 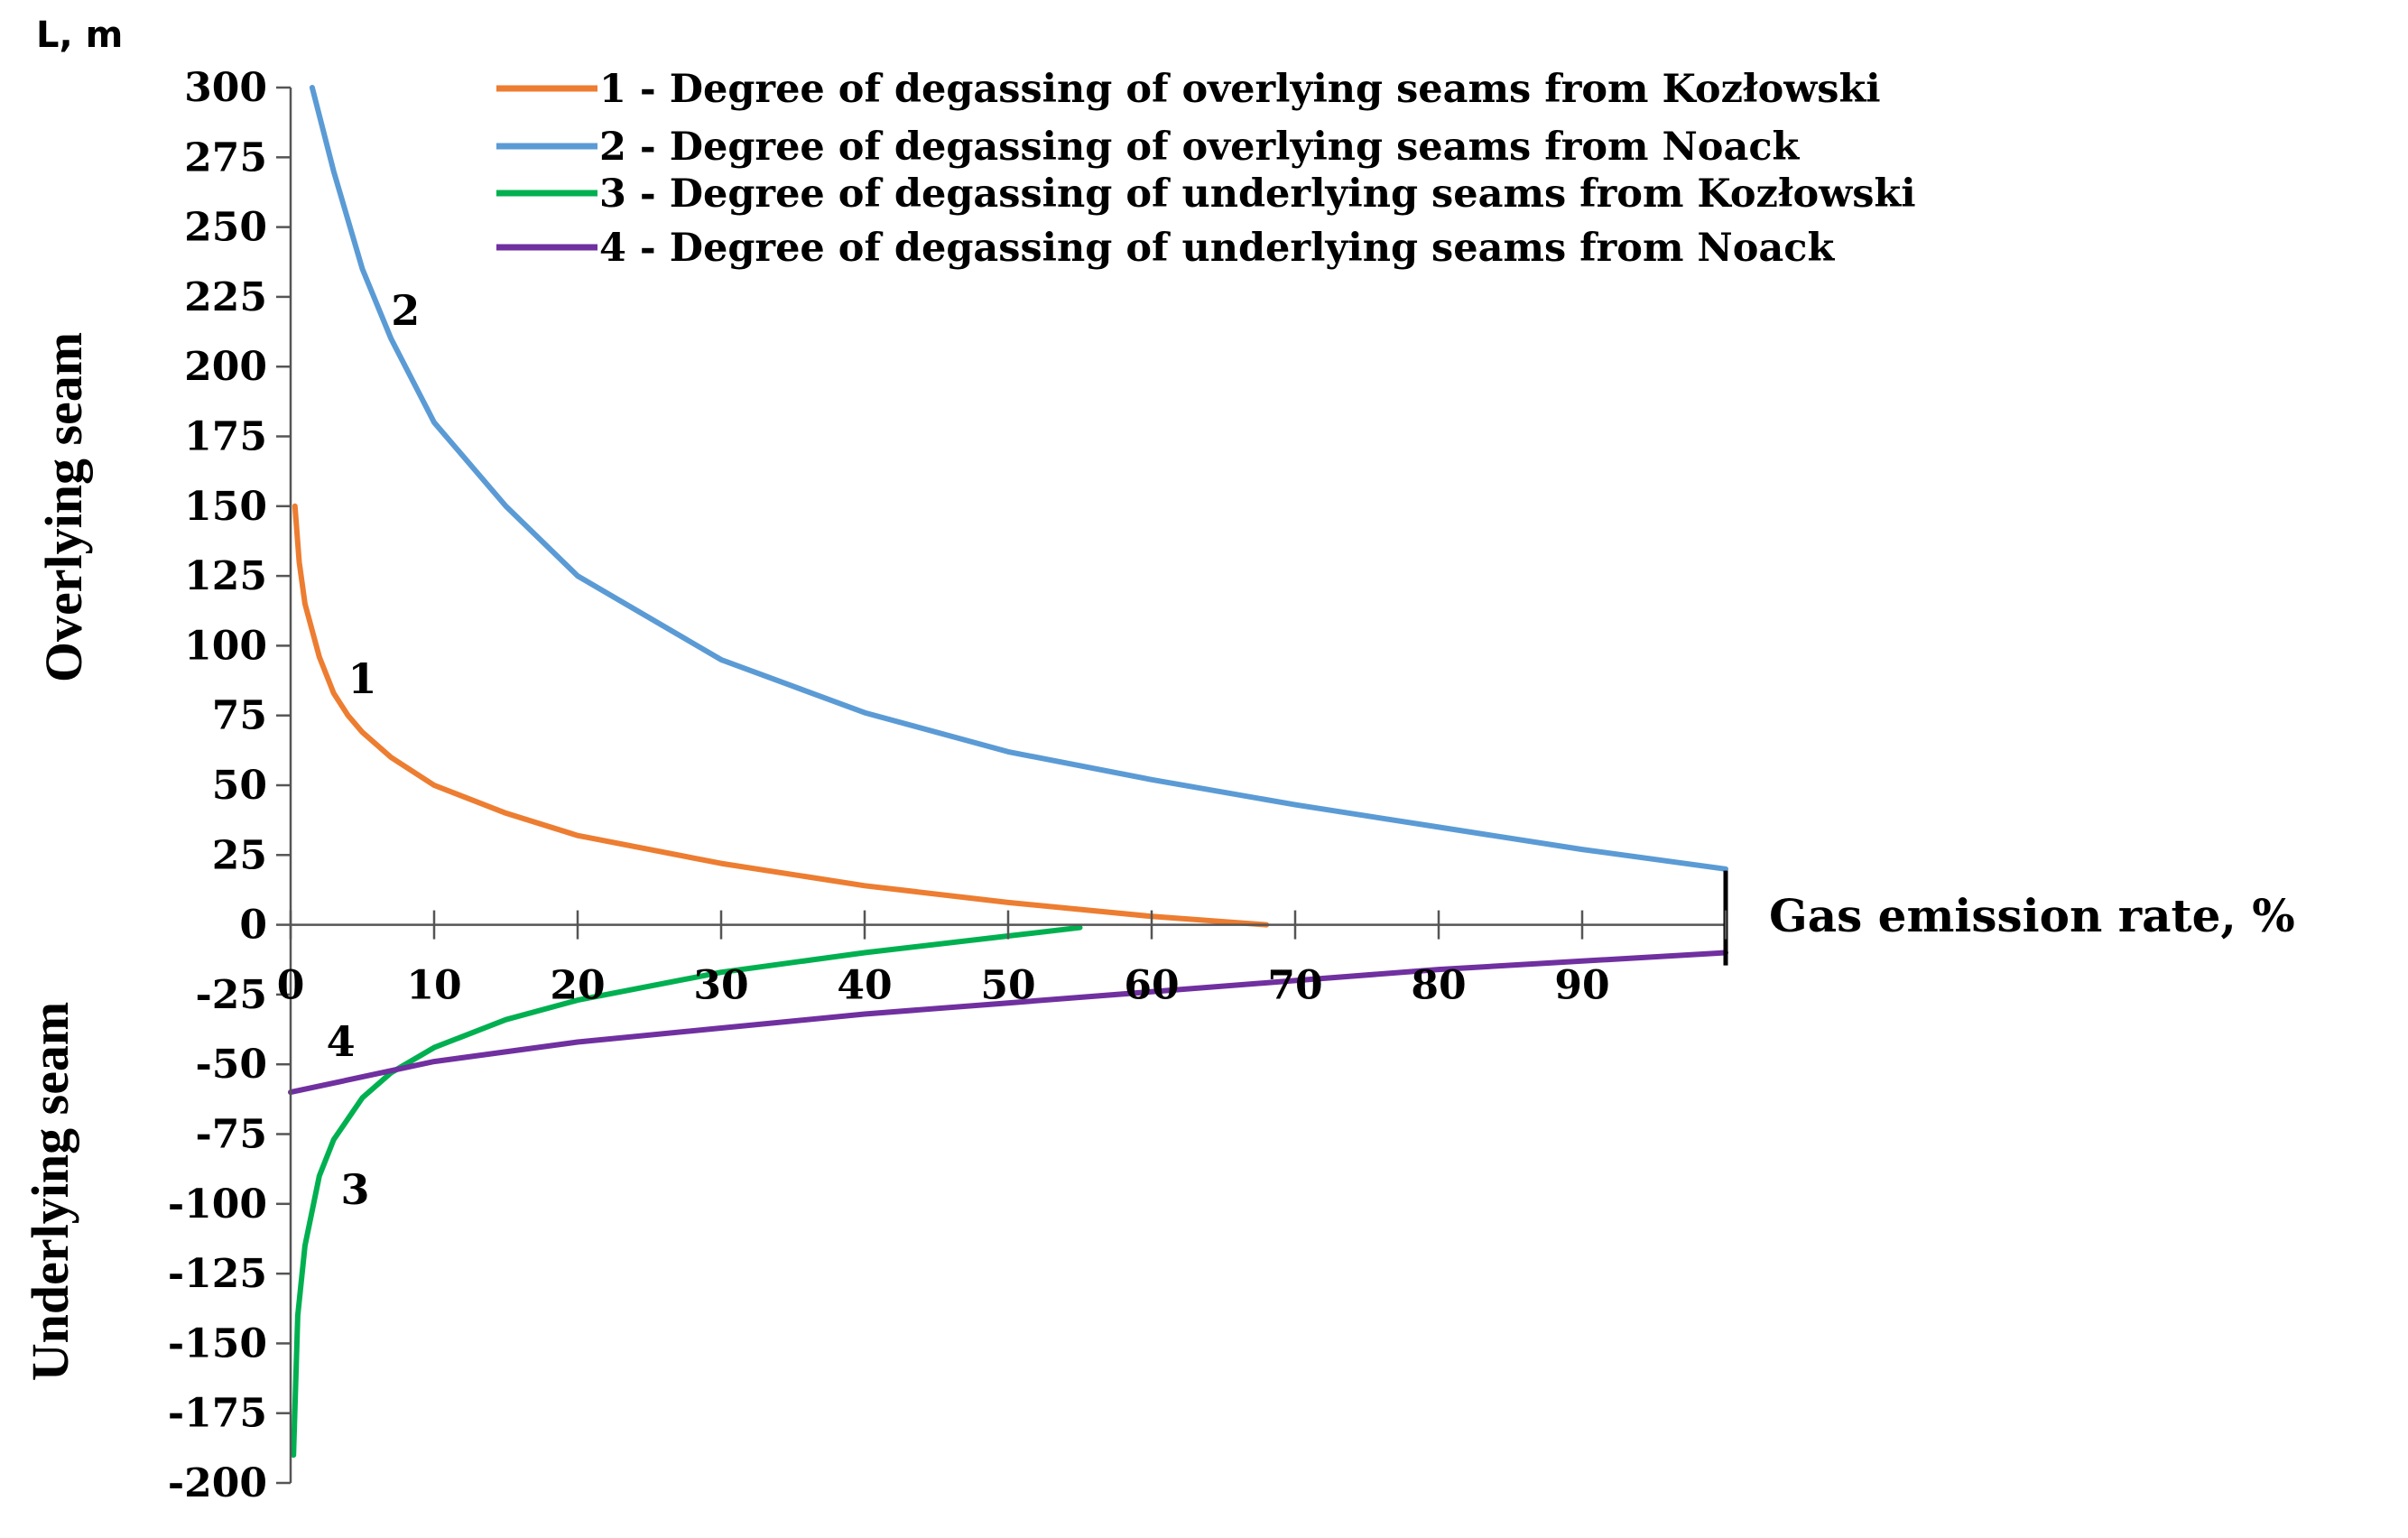 What do you see at coordinates (232, 995) in the screenshot?
I see `y-tick-label: -25` at bounding box center [232, 995].